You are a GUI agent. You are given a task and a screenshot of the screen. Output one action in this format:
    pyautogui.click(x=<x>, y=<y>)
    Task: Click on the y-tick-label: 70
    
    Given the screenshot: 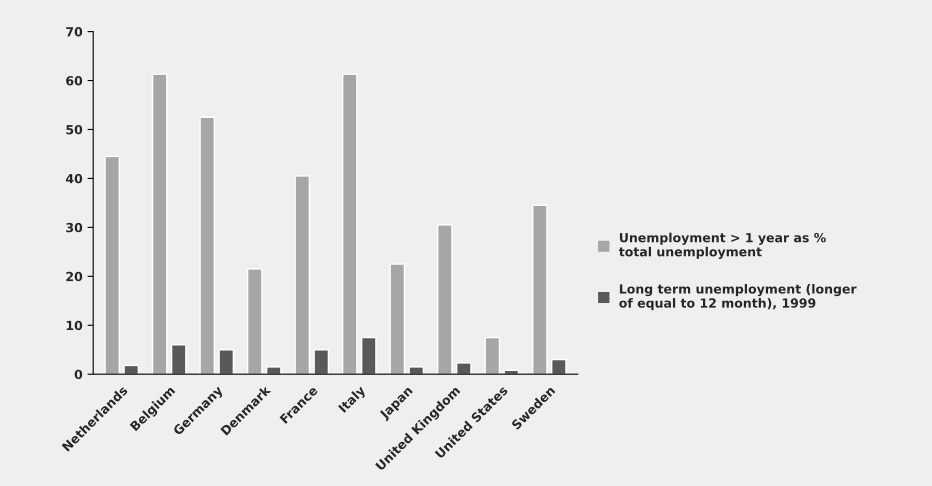 What is the action you would take?
    pyautogui.click(x=74, y=32)
    